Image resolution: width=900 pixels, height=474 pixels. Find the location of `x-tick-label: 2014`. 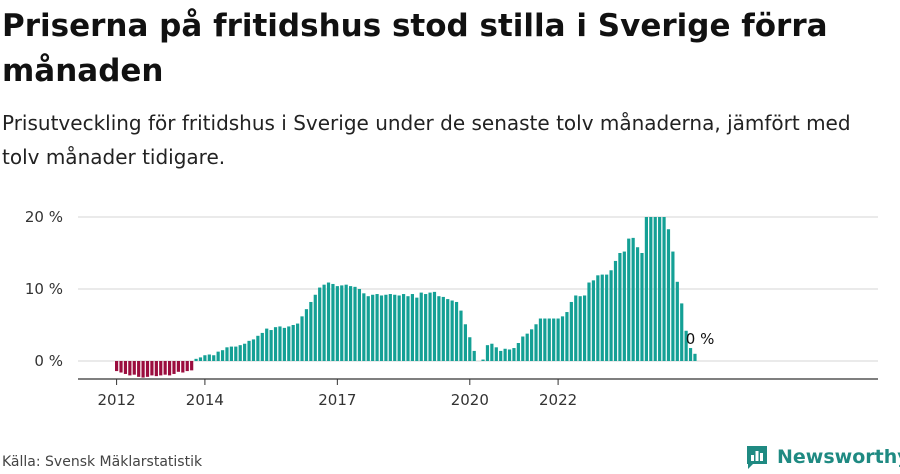

x-tick-label: 2014 is located at coordinates (205, 400).